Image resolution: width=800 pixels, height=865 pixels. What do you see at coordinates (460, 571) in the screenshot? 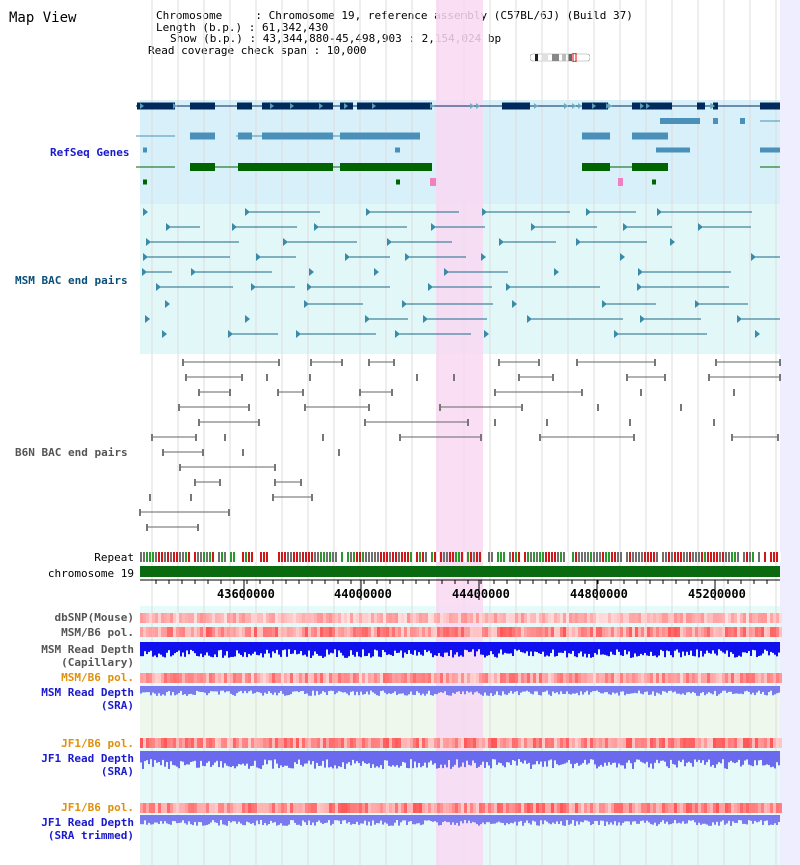
I see `chromosome-bar` at bounding box center [460, 571].